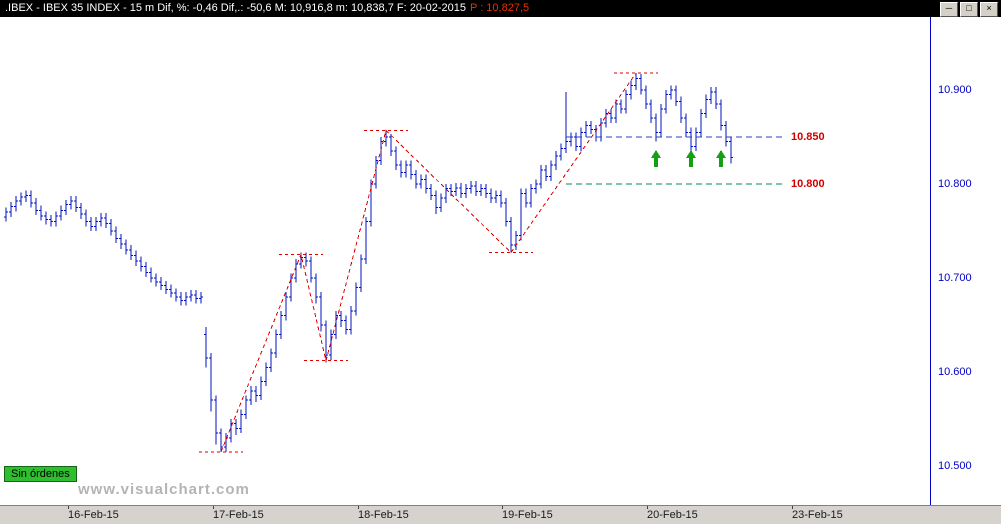 The width and height of the screenshot is (1001, 524). I want to click on maximize-icon: □, so click(969, 9).